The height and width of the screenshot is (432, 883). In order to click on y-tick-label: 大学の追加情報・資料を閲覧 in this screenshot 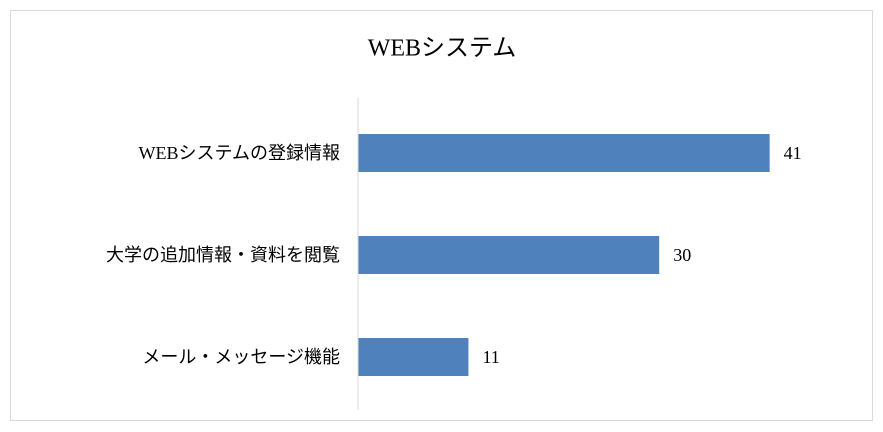, I will do `click(223, 255)`.